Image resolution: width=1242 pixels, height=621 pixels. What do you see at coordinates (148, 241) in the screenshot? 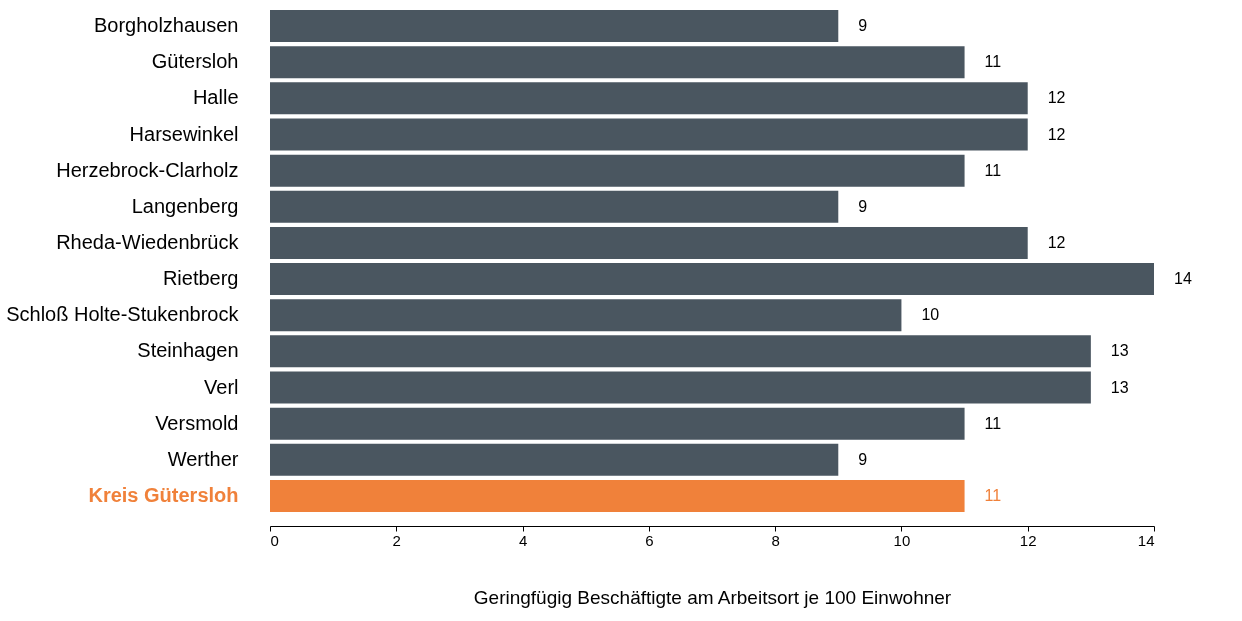
I see `y-tick-label: Rheda-Wiedenbrück` at bounding box center [148, 241].